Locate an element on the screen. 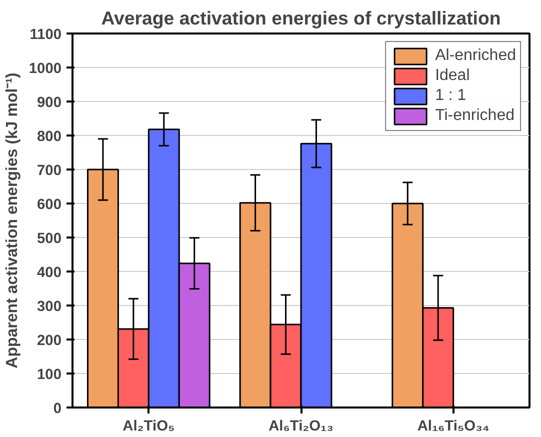 The width and height of the screenshot is (541, 437). y-tick-label: 1000 is located at coordinates (45, 69).